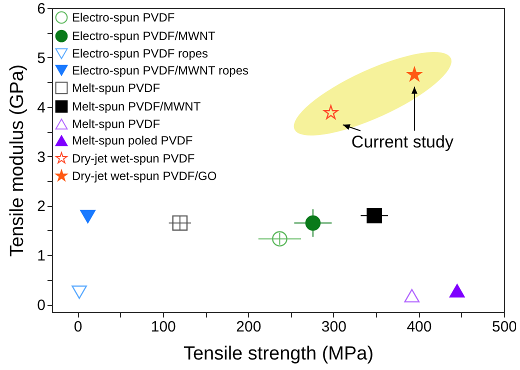 This screenshot has width=520, height=370. I want to click on legend-label: Melt-spun poled PVDF, so click(132, 141).